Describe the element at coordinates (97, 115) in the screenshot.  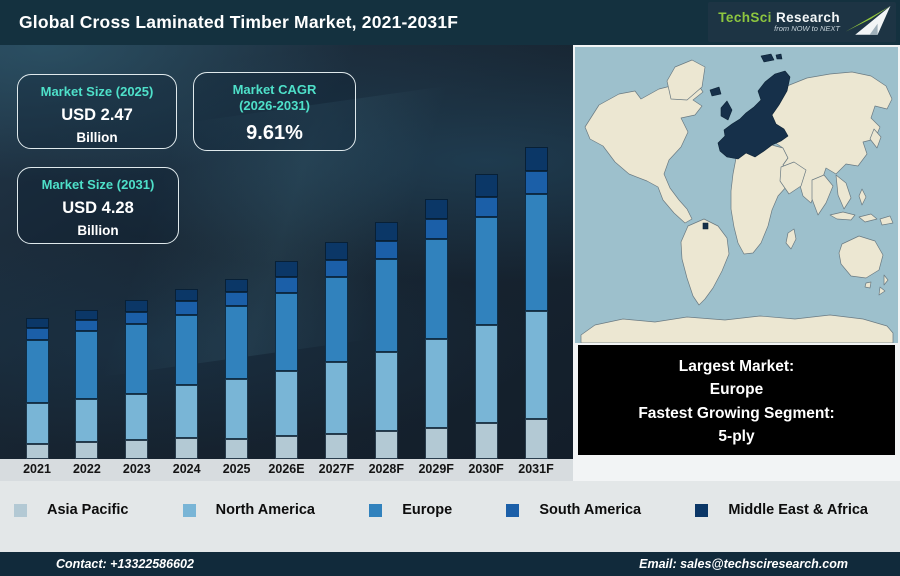
I see `market-size-2025-value: USD 2.47` at that location.